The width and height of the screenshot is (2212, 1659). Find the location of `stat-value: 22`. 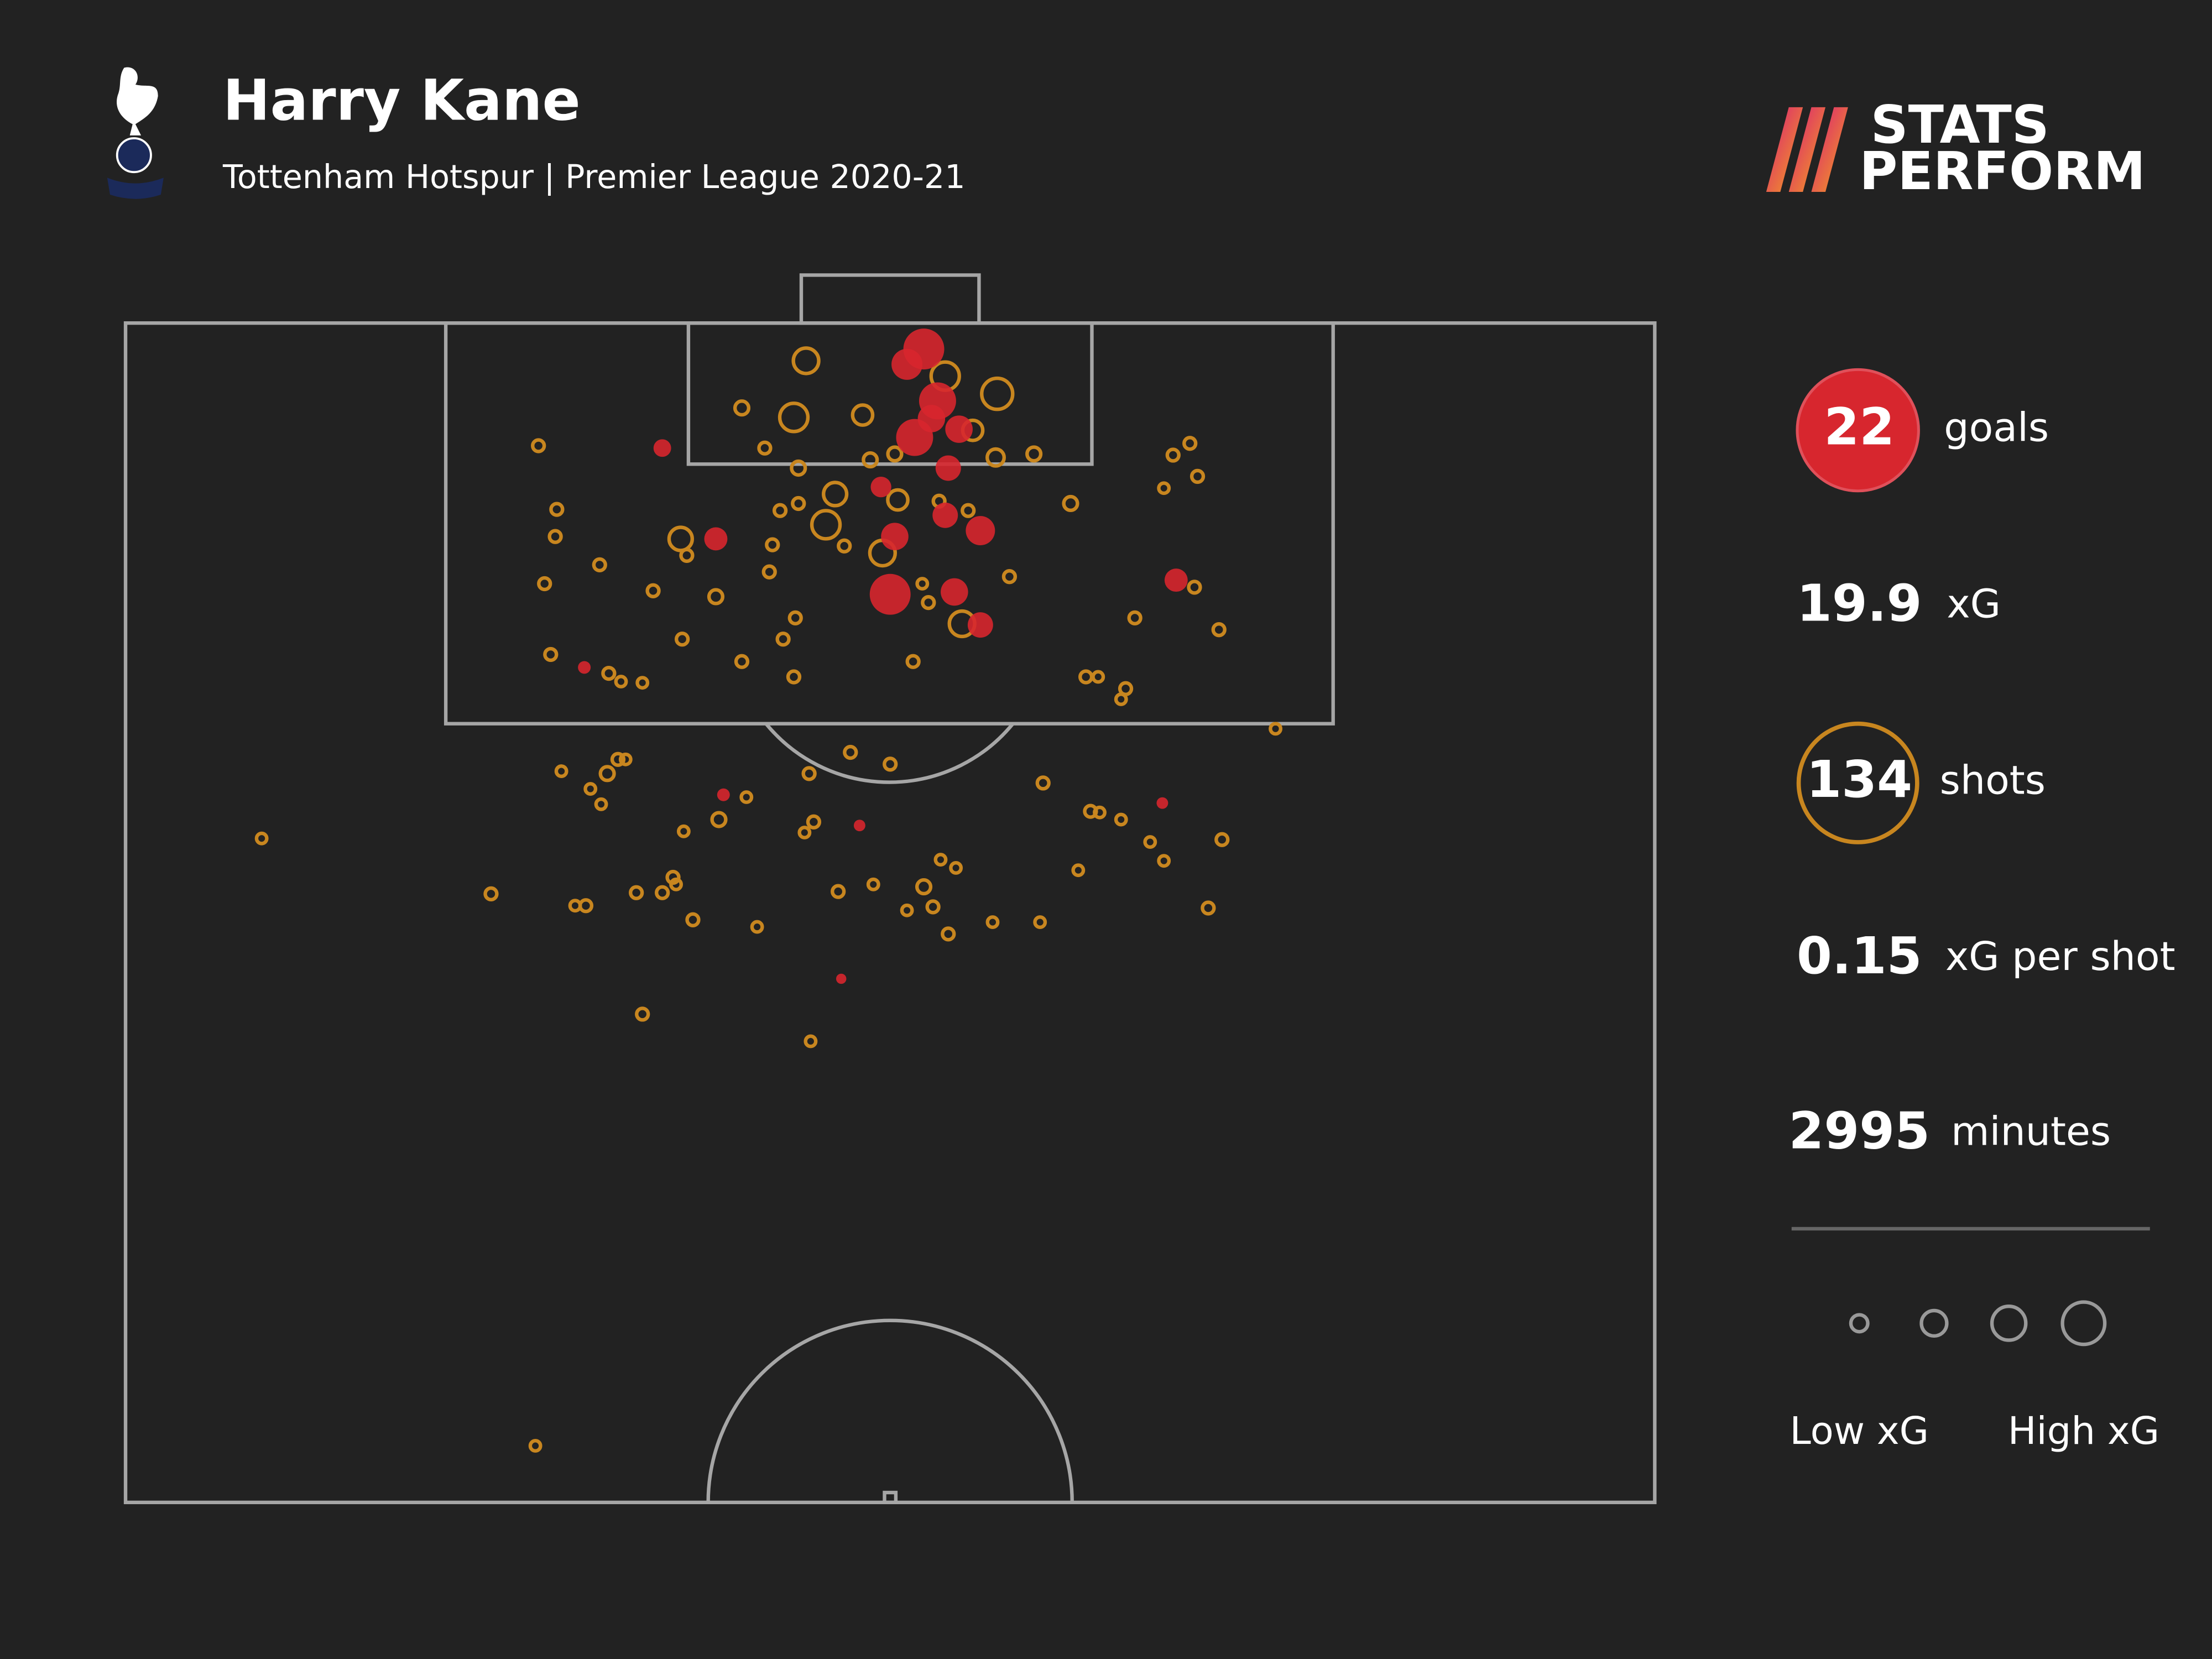

stat-value: 22 is located at coordinates (1860, 427).